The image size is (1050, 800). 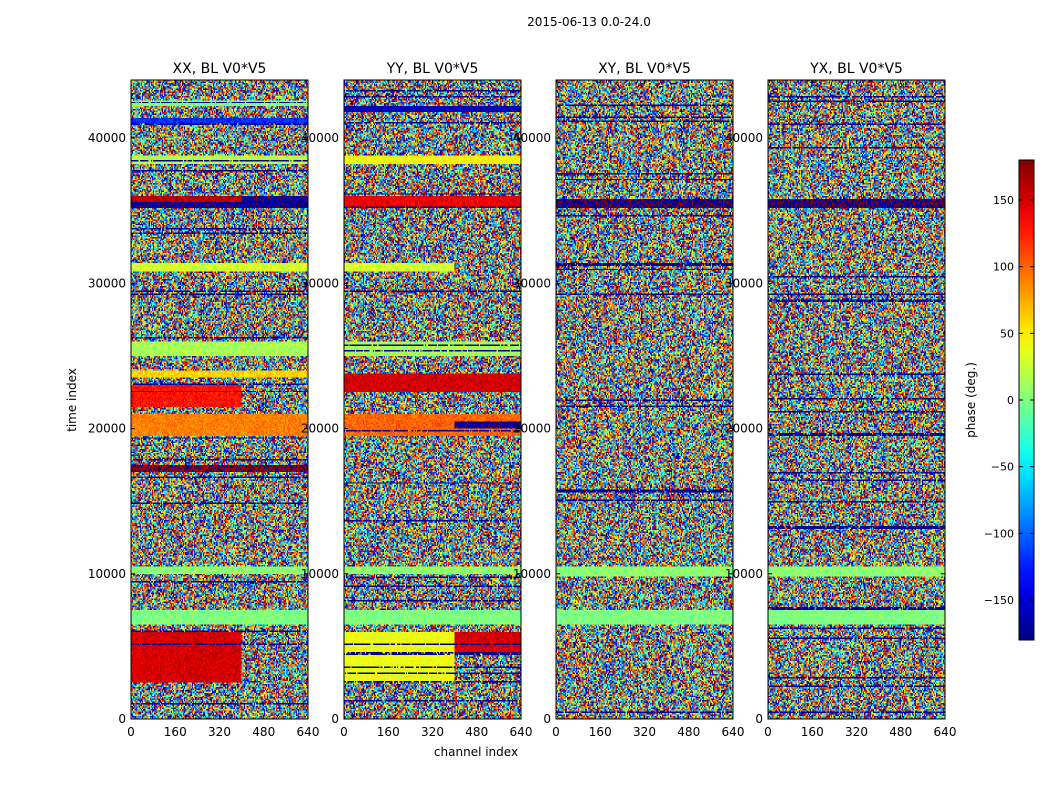 I want to click on x-axis-label: channel index, so click(x=476, y=752).